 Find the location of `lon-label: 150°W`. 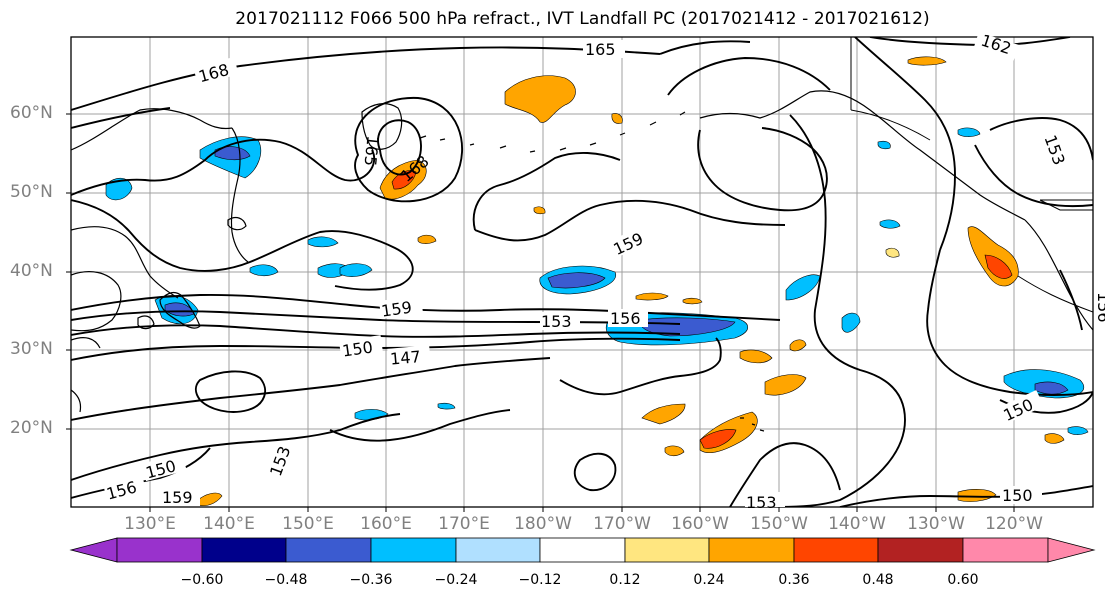

lon-label: 150°W is located at coordinates (779, 524).